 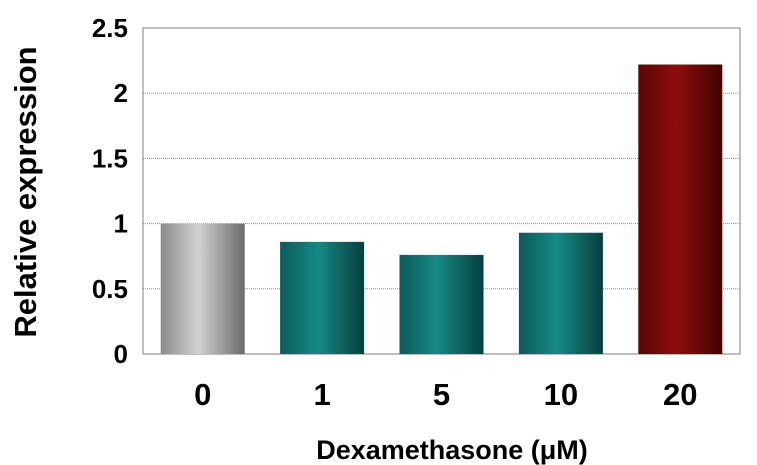 I want to click on y-axis-title: Relative expression, so click(x=25, y=191).